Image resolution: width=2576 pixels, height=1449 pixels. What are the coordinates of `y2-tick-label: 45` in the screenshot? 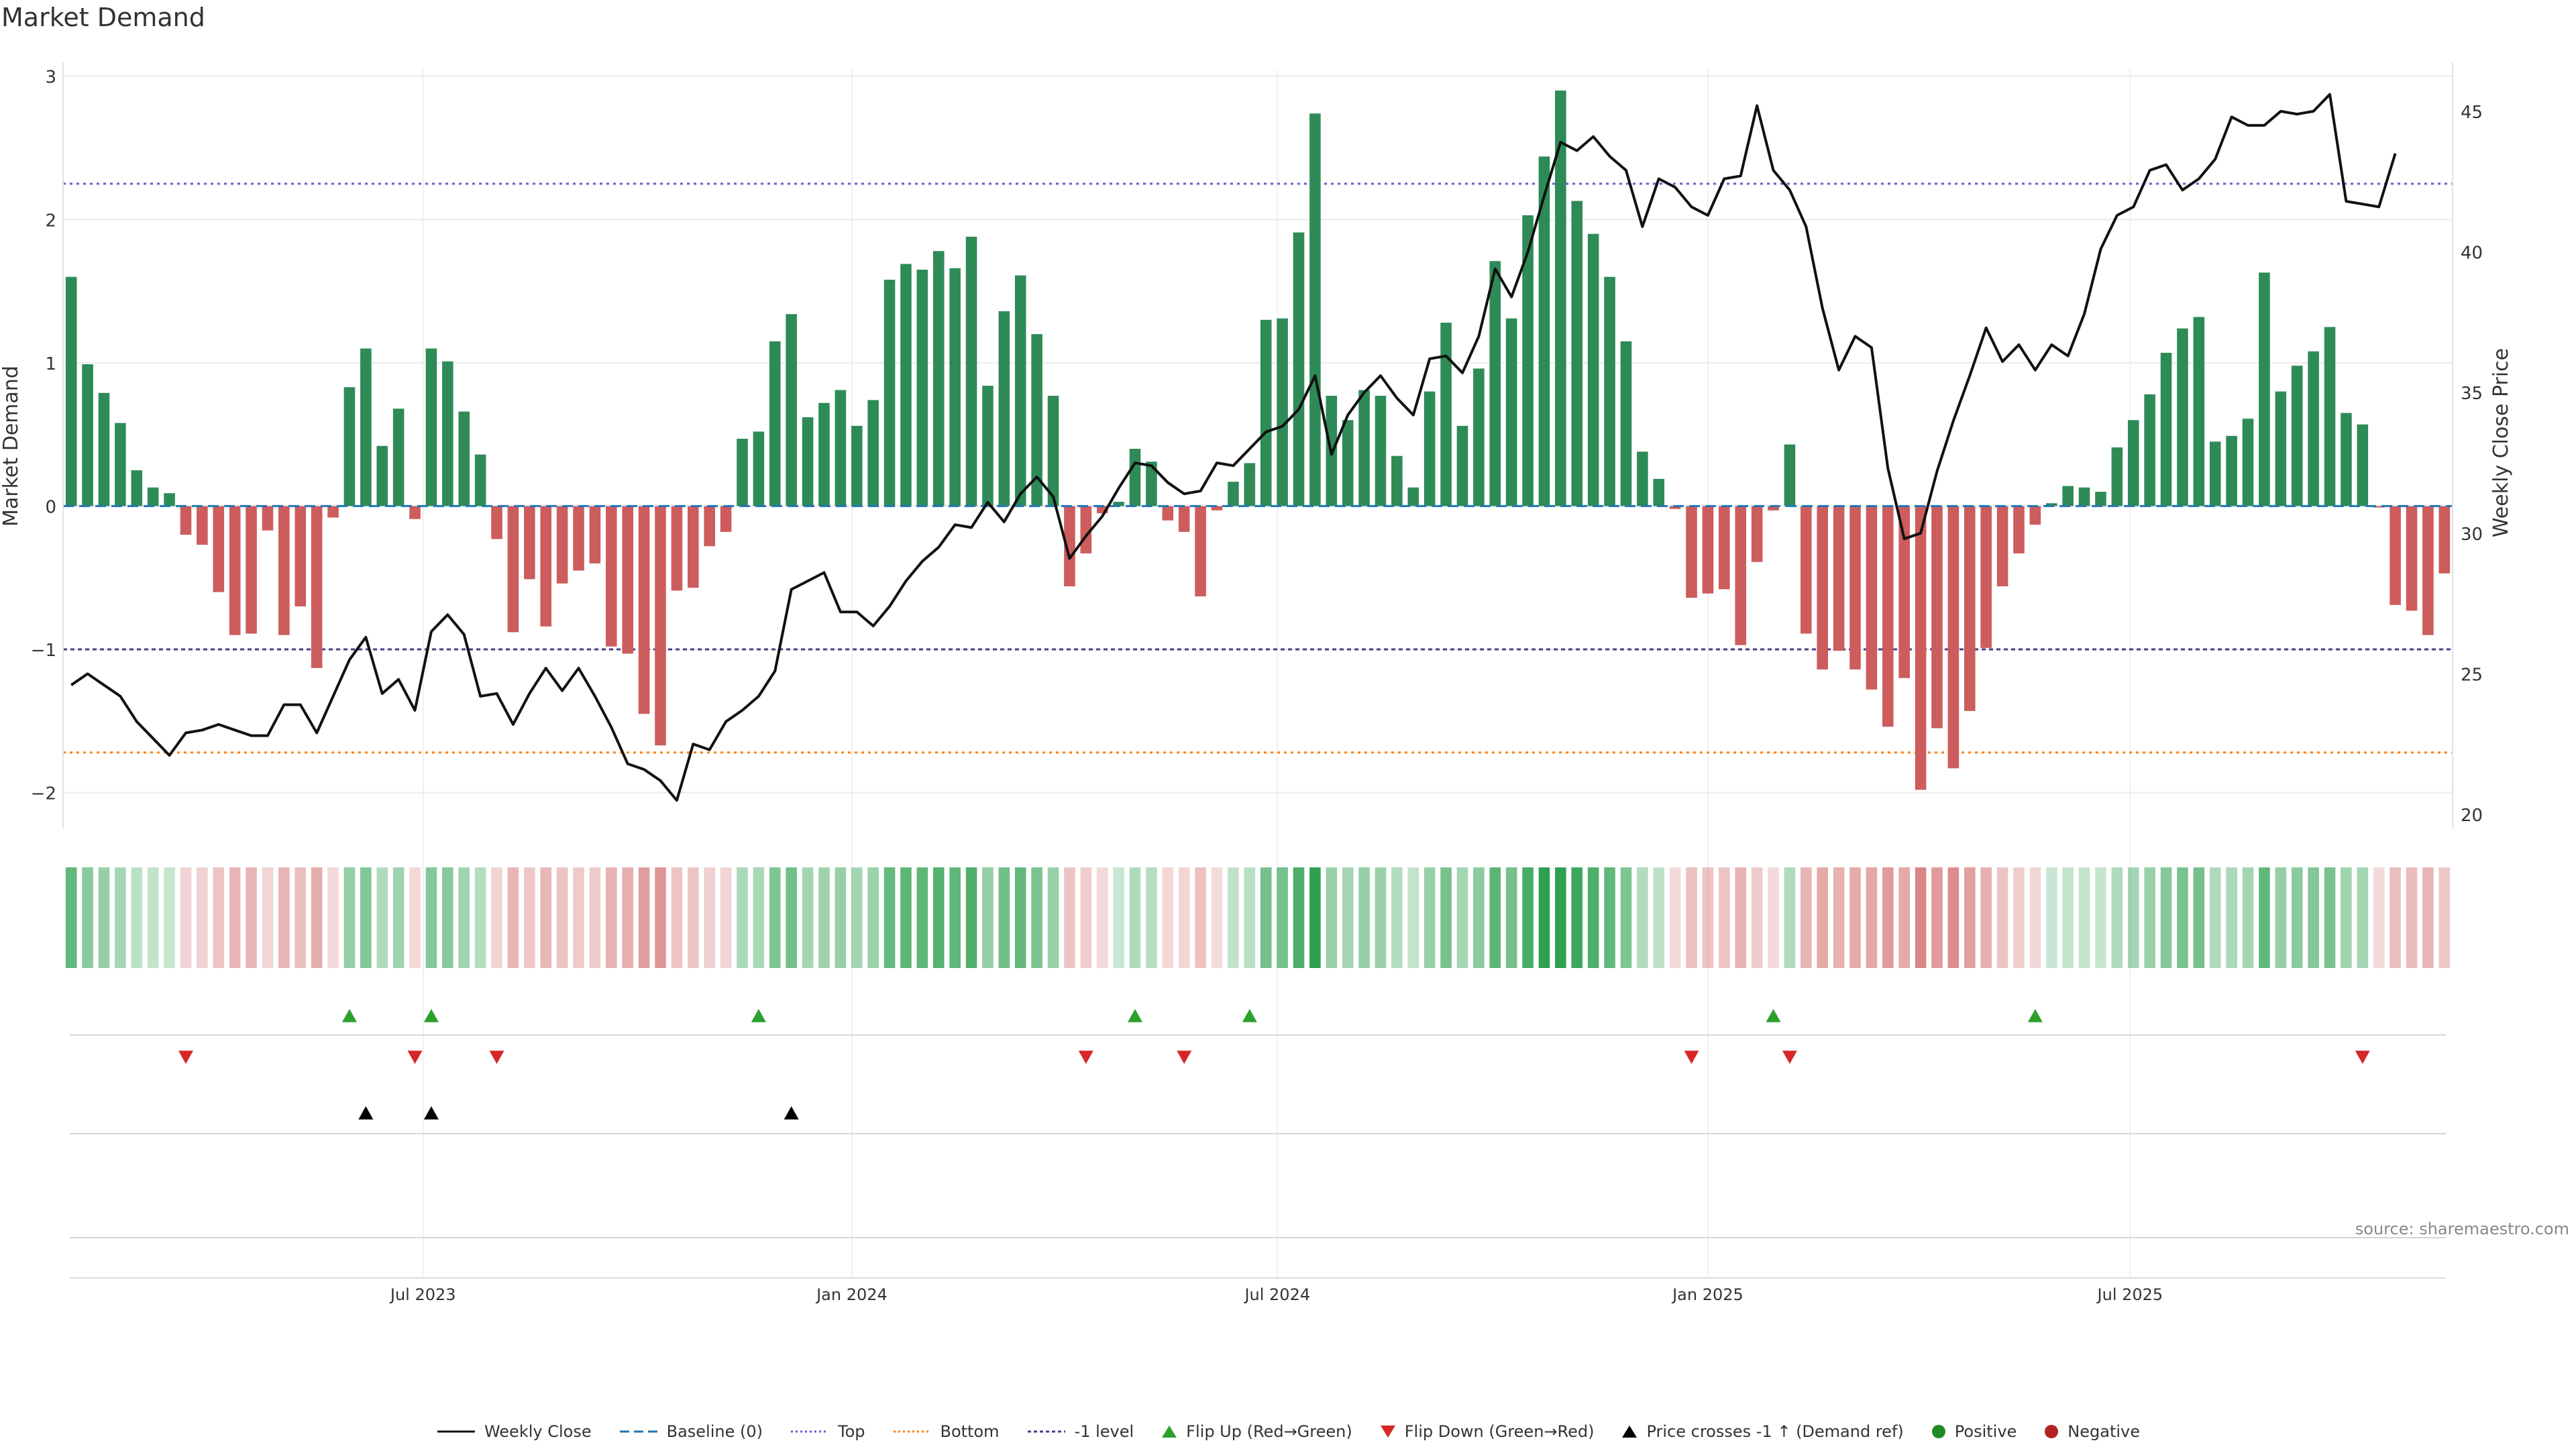 It's located at (2472, 113).